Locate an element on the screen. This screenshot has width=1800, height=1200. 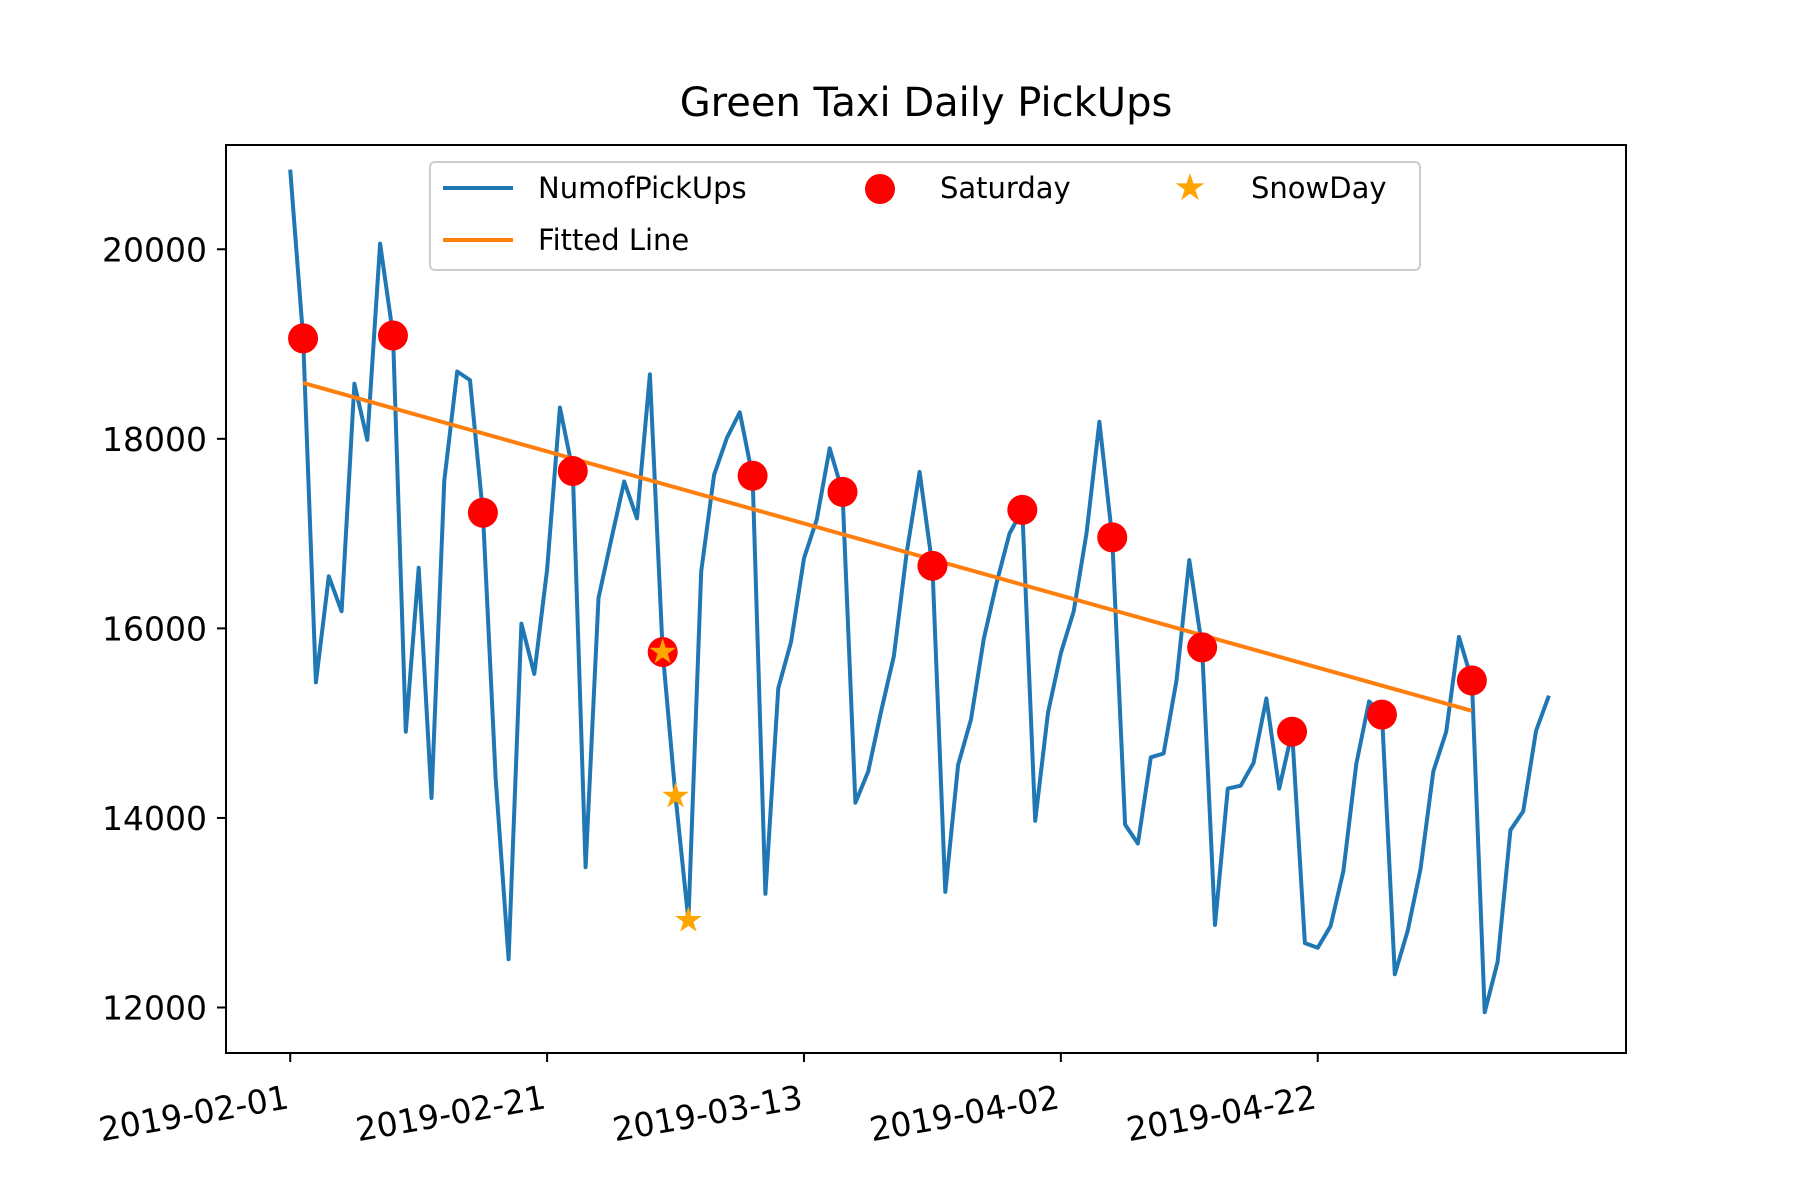
legend-box is located at coordinates (925, 216).